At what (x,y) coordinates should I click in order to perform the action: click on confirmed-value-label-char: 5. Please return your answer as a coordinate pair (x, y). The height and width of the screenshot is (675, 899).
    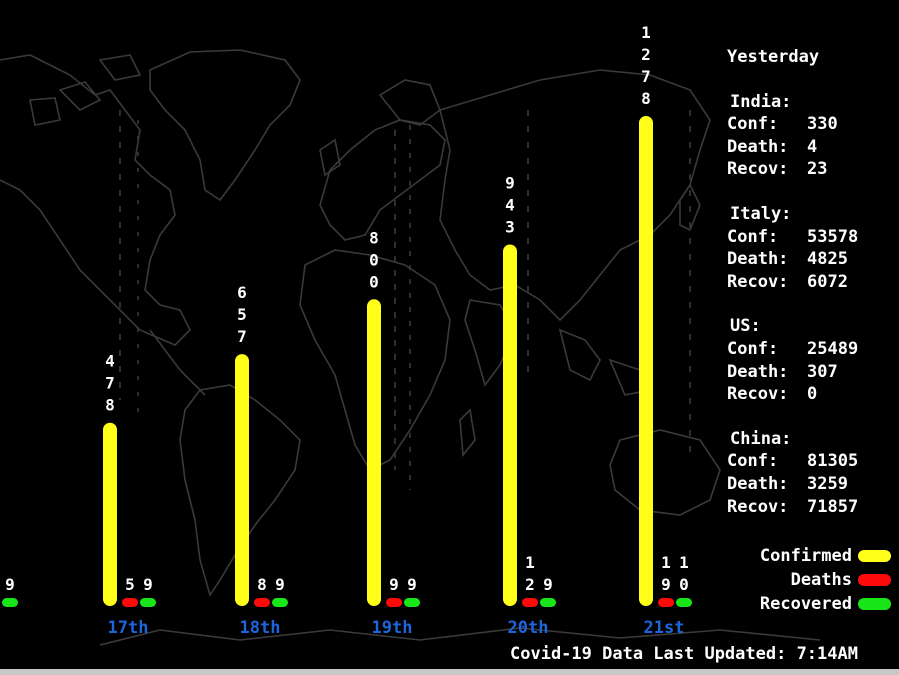
    Looking at the image, I should click on (242, 314).